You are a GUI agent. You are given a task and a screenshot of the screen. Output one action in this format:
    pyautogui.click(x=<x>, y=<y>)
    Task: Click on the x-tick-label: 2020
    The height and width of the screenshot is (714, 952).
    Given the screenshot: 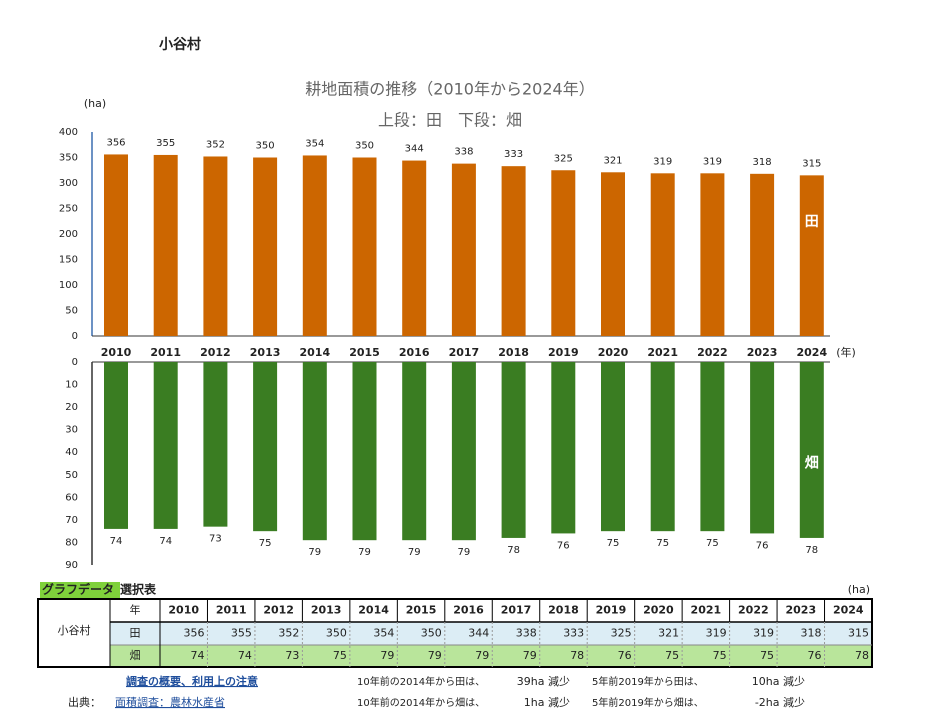 What is the action you would take?
    pyautogui.click(x=613, y=352)
    